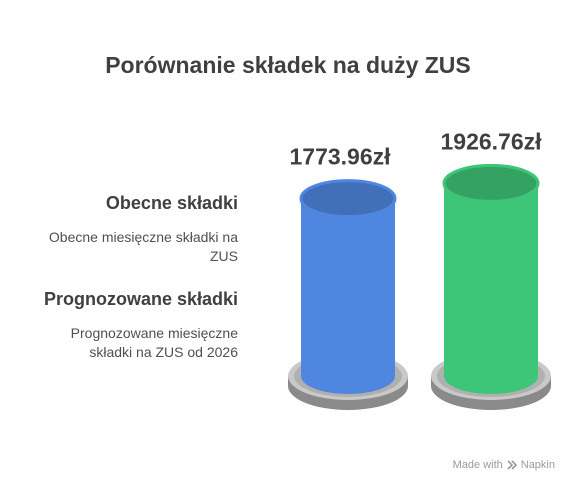 This screenshot has width=576, height=492. Describe the element at coordinates (140, 299) in the screenshot. I see `legend-title-forecast: Prognozowane składki` at that location.